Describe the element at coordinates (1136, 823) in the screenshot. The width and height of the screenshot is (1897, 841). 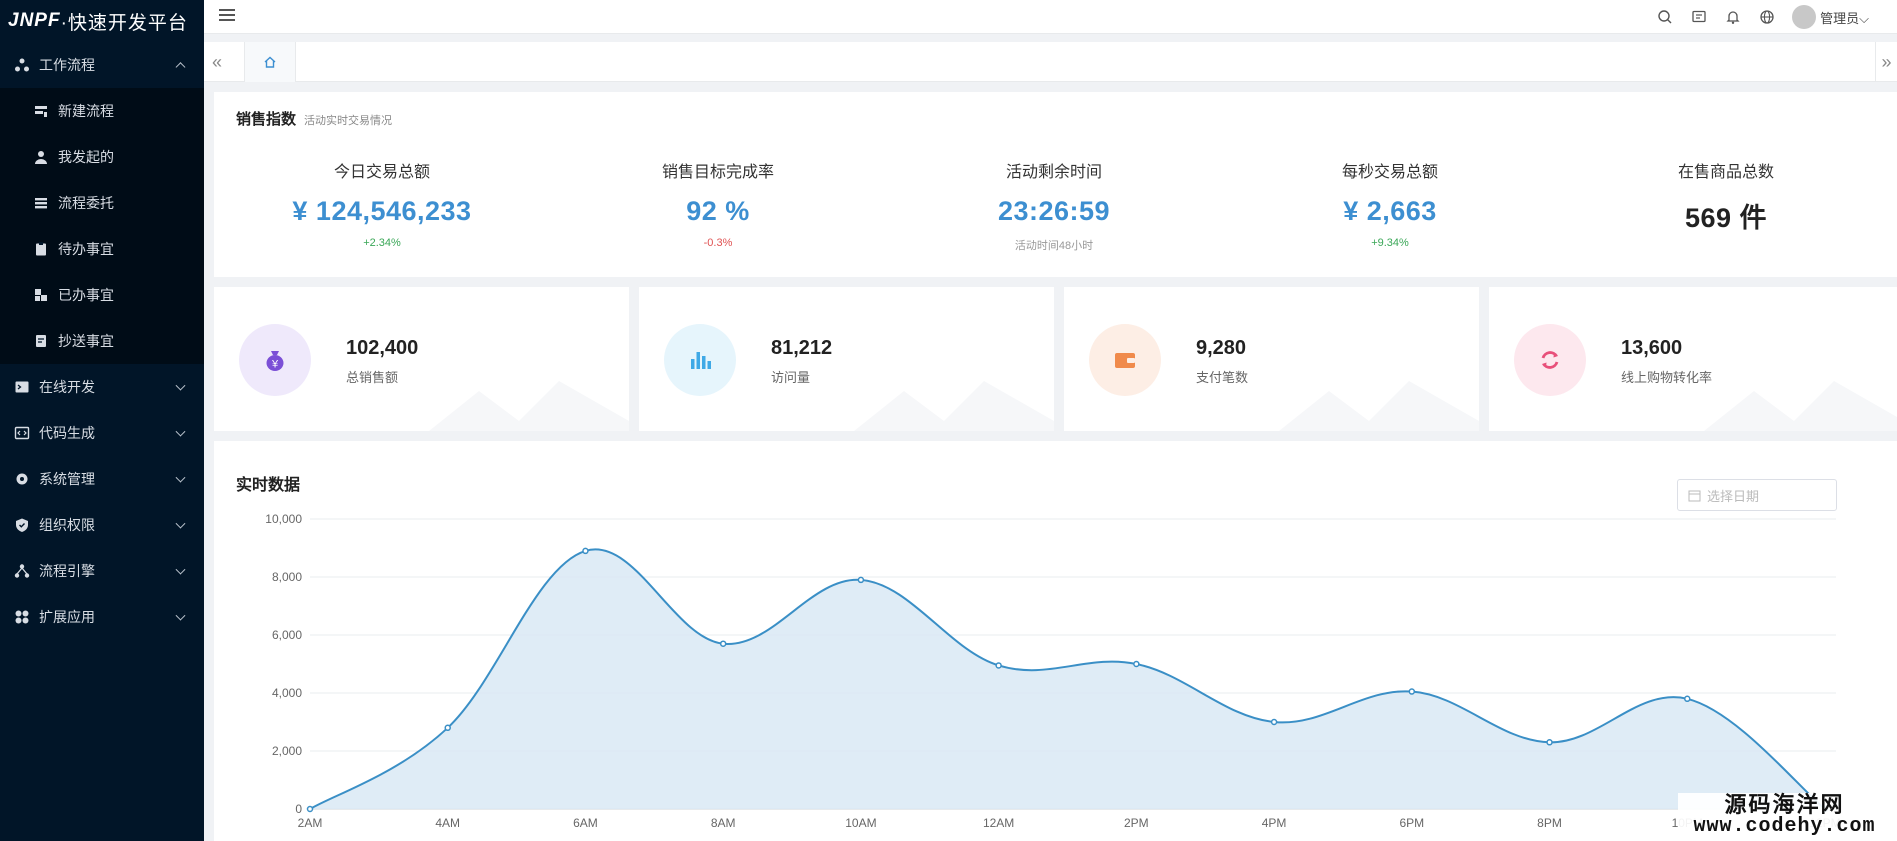
I see `x-tick-label: 2PM` at that location.